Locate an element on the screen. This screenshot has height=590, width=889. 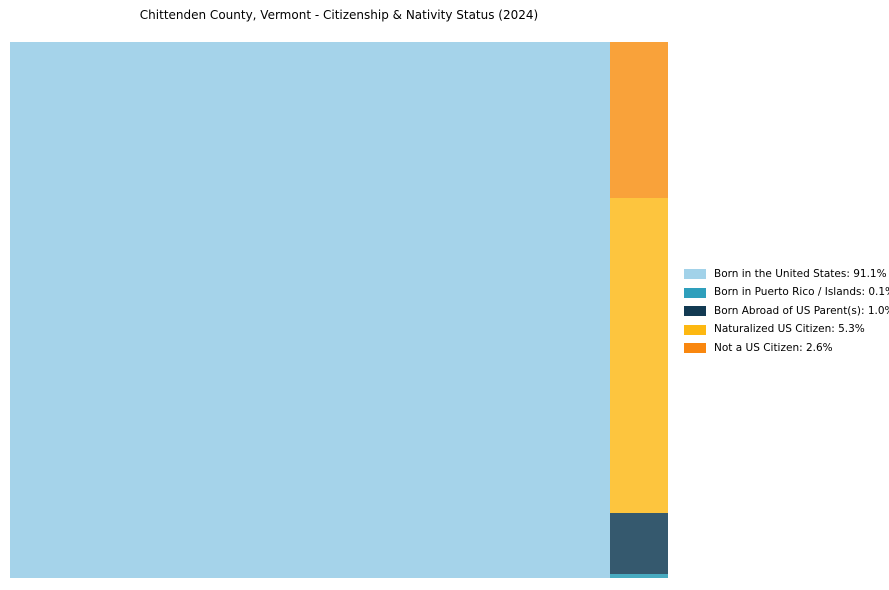
legend-item-born-in-us: Born in the United States: 91.1% is located at coordinates (786, 274).